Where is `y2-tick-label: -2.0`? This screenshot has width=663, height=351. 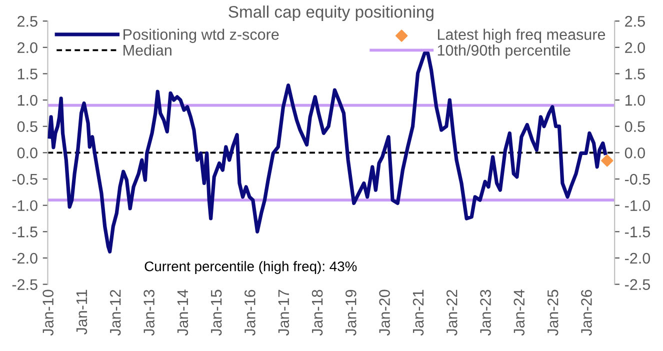
y2-tick-label: -2.0 is located at coordinates (637, 258).